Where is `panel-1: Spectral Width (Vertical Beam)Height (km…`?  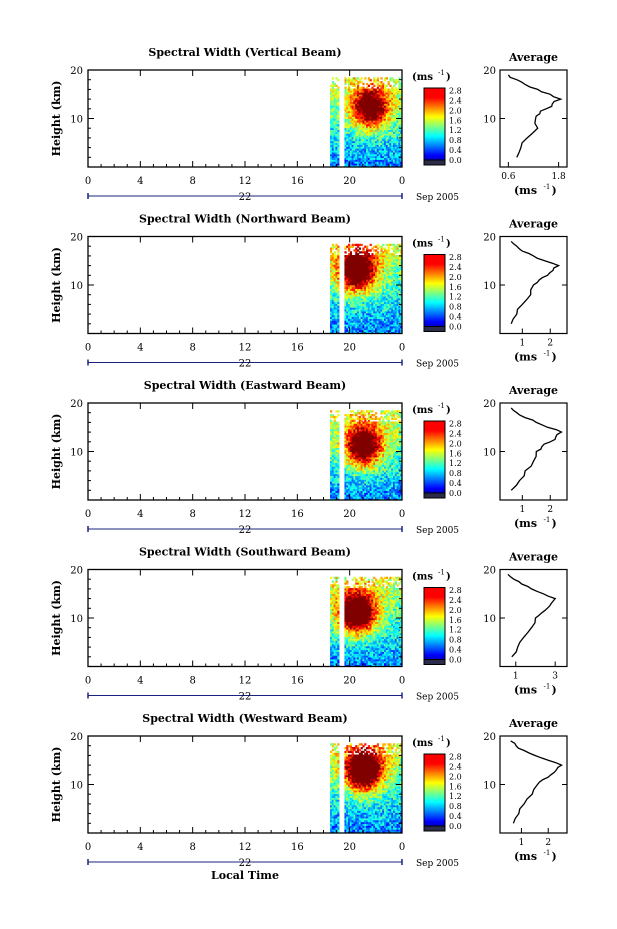 panel-1: Spectral Width (Vertical Beam)Height (km… is located at coordinates (309, 124).